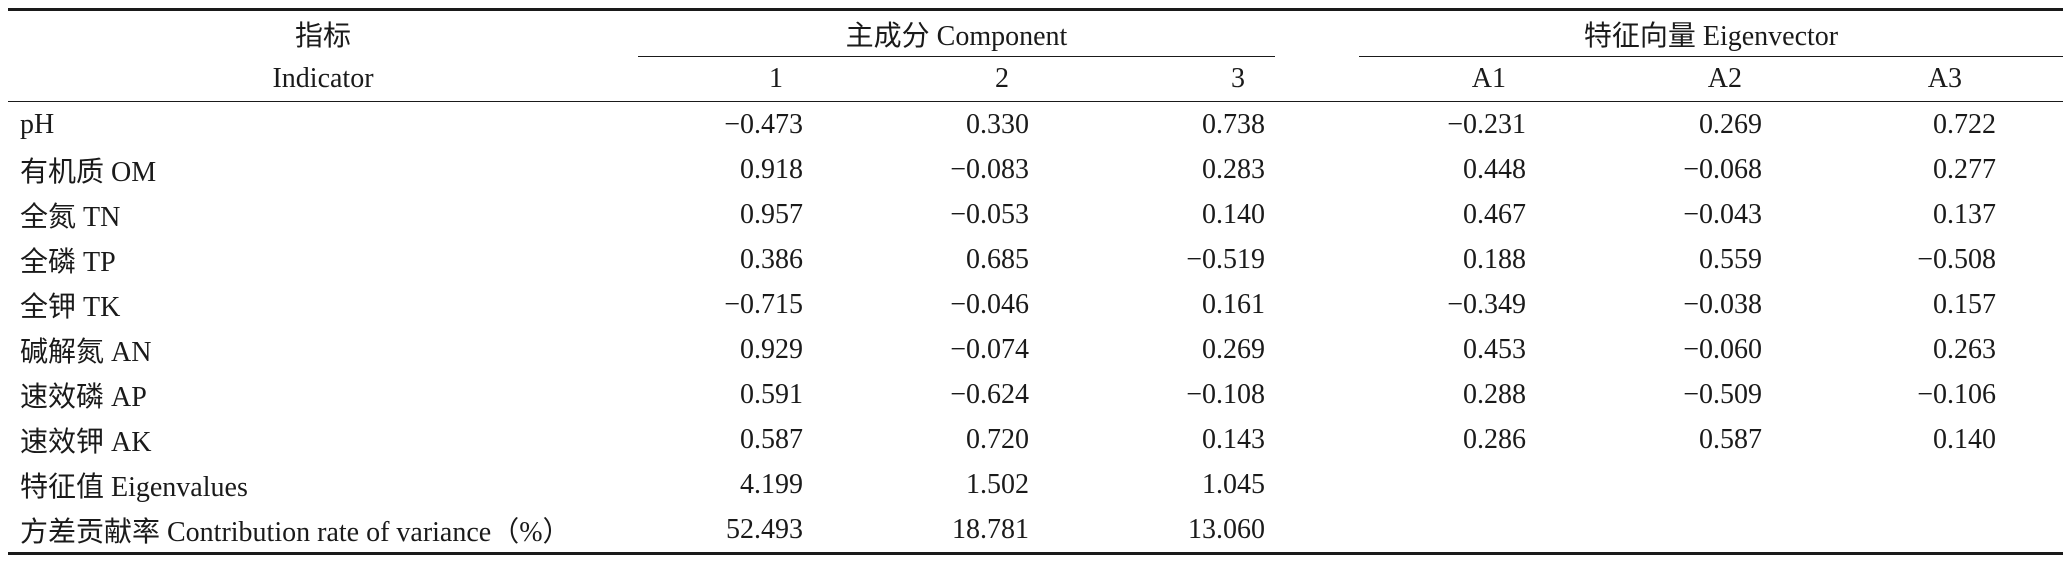  What do you see at coordinates (1964, 349) in the screenshot?
I see `eigenvector-a3-value: 0.263` at bounding box center [1964, 349].